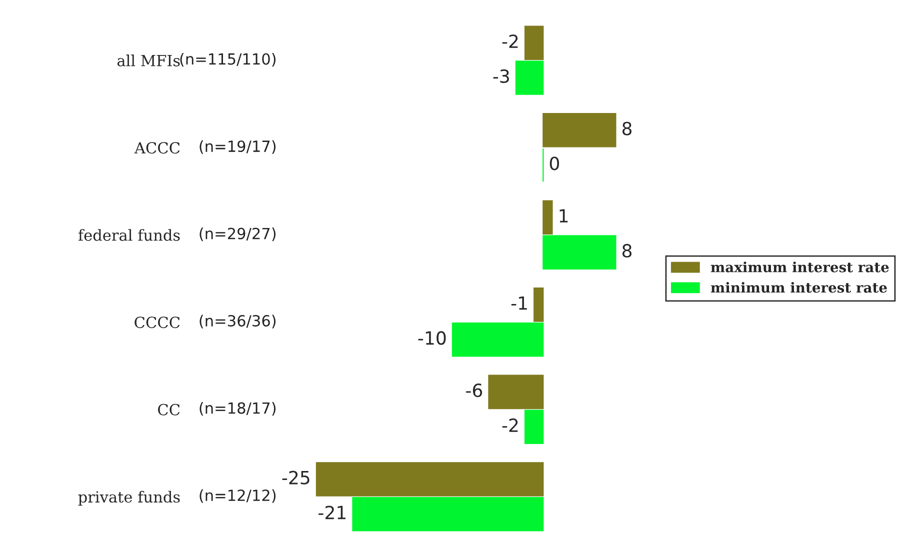 The width and height of the screenshot is (905, 557). Describe the element at coordinates (501, 76) in the screenshot. I see `data-label: -3` at that location.